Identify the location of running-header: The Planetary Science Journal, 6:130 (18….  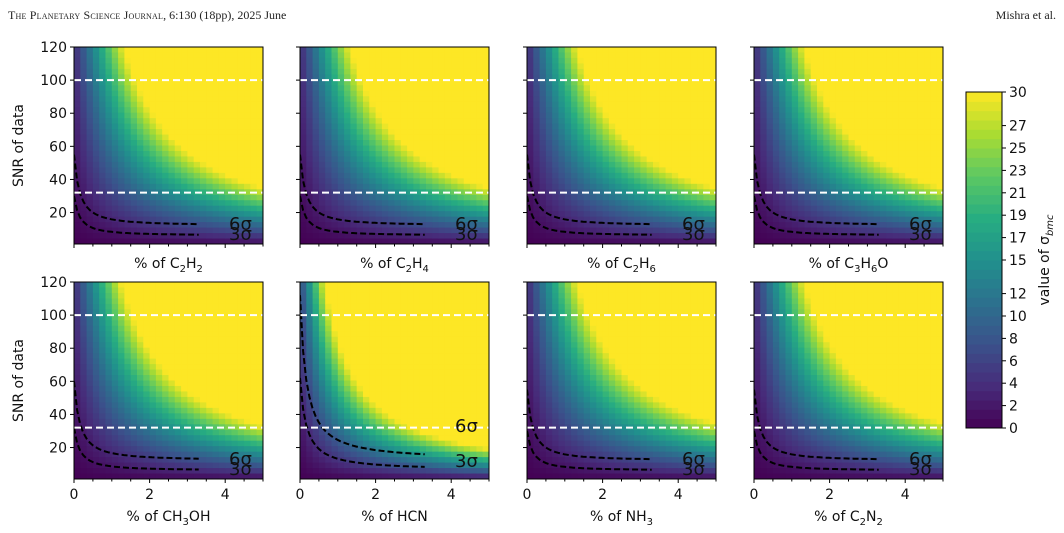
(147, 15).